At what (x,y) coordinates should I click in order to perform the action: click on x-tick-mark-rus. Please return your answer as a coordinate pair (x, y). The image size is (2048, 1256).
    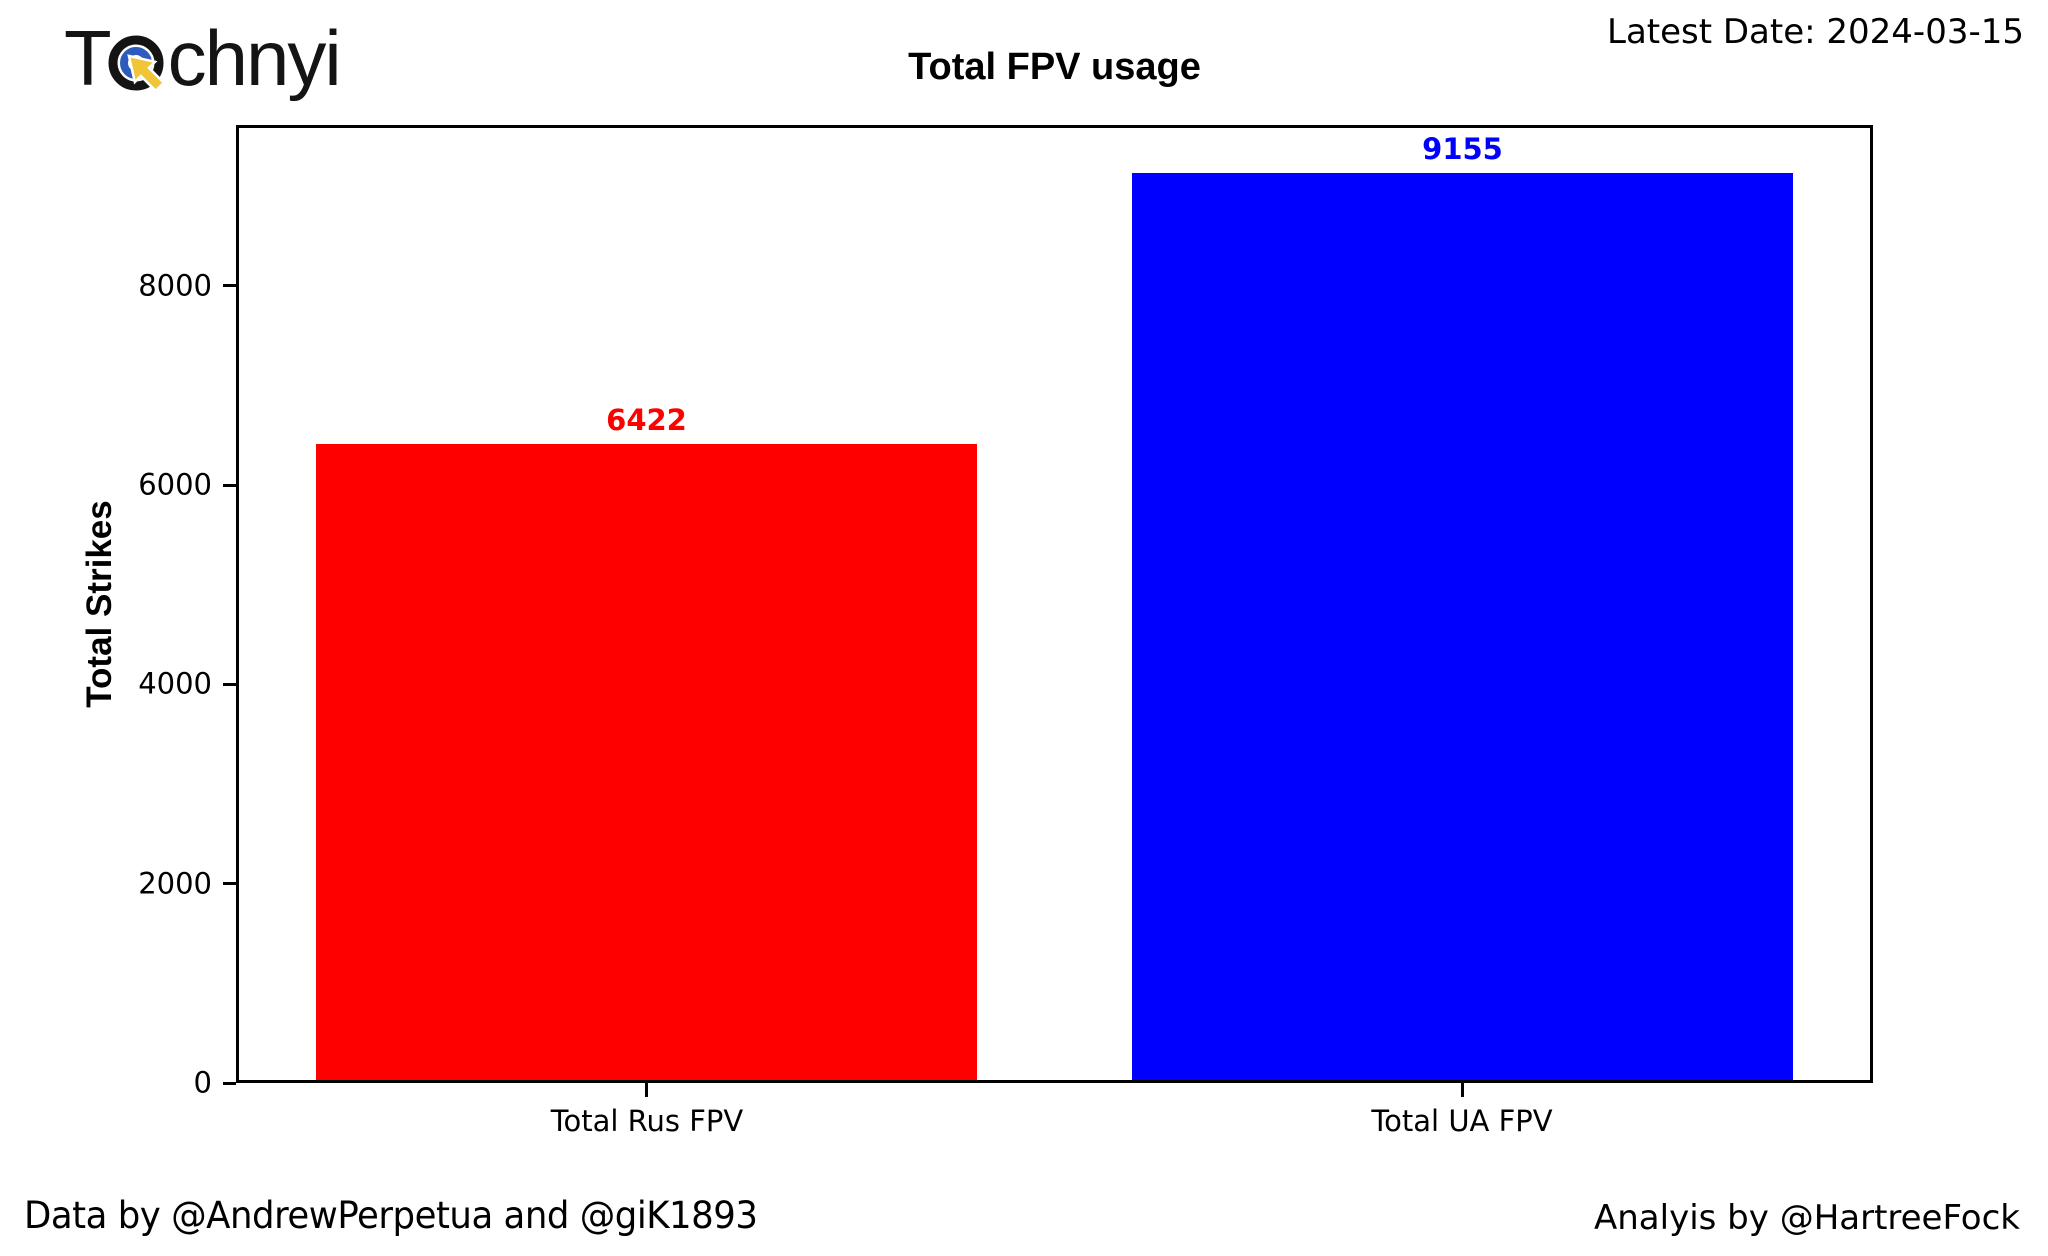
    Looking at the image, I should click on (646, 1090).